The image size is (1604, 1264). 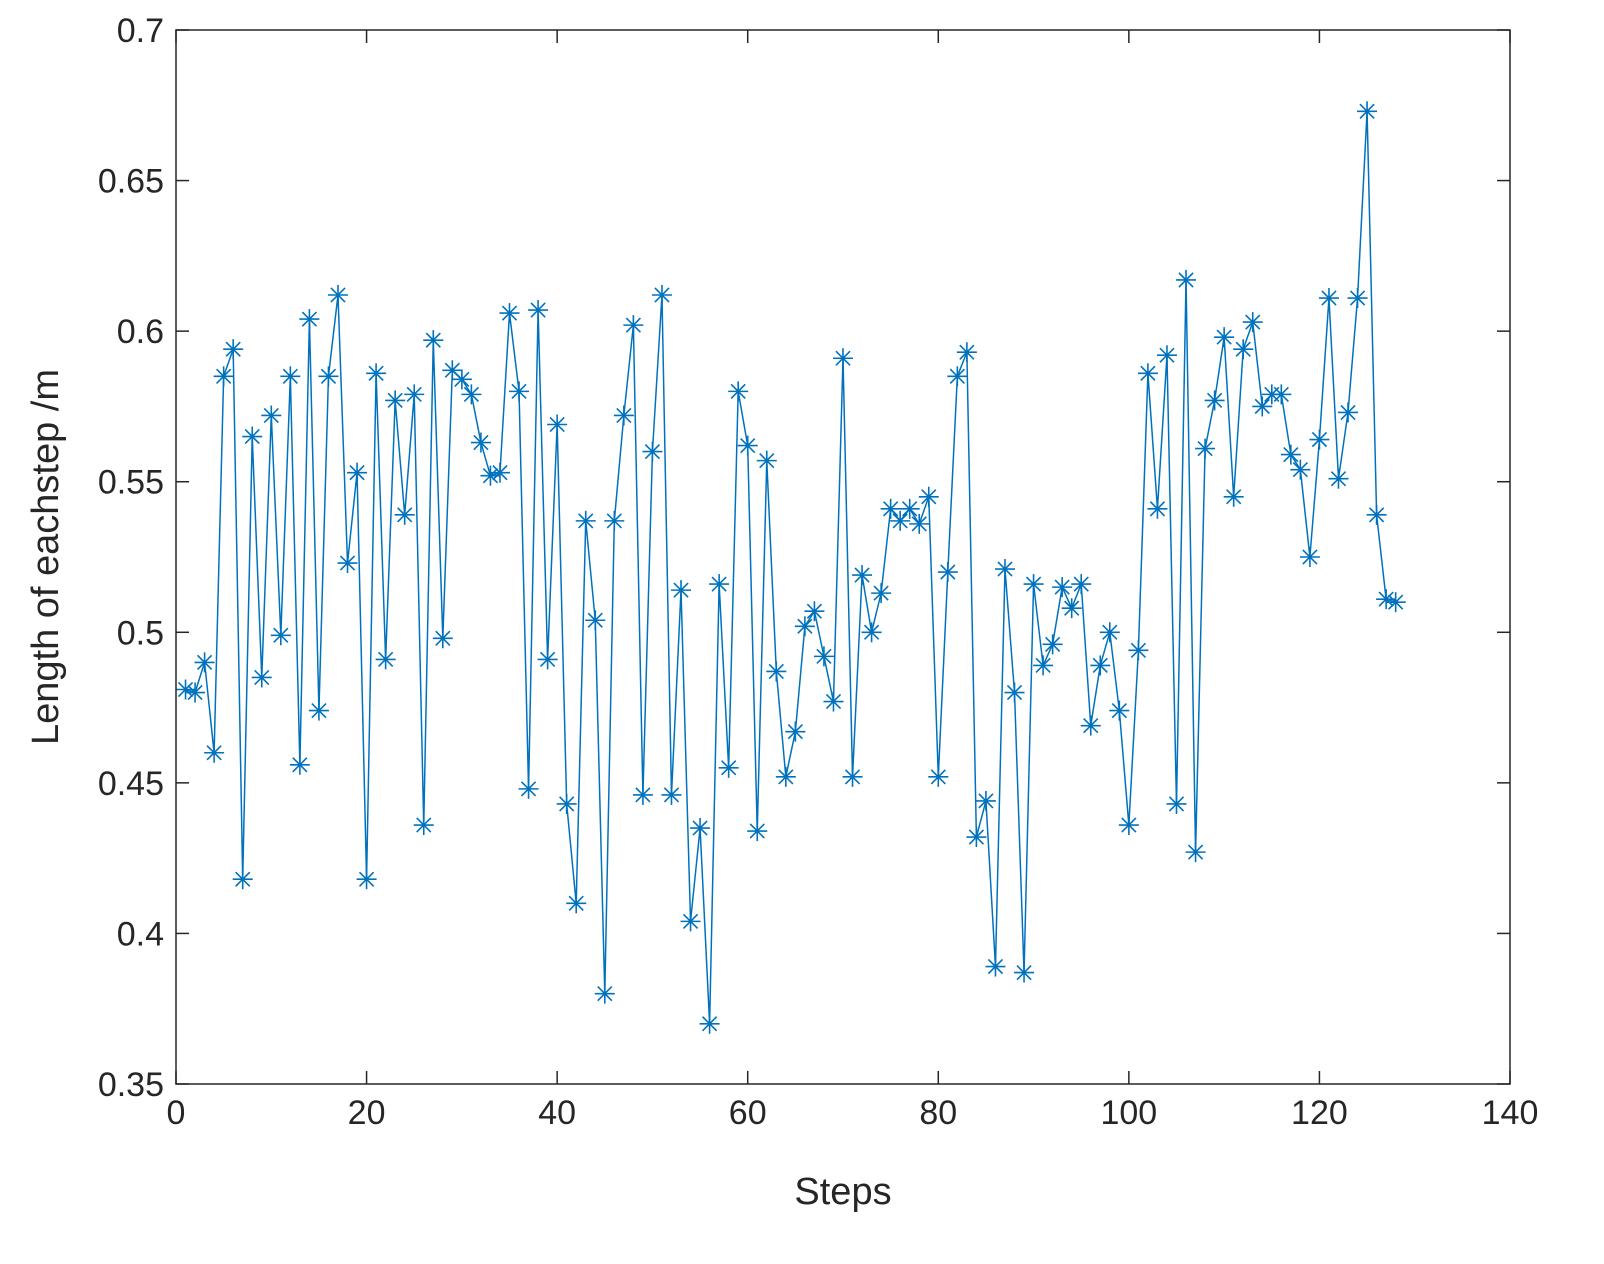 What do you see at coordinates (140, 633) in the screenshot?
I see `y-tick-label: 0.5` at bounding box center [140, 633].